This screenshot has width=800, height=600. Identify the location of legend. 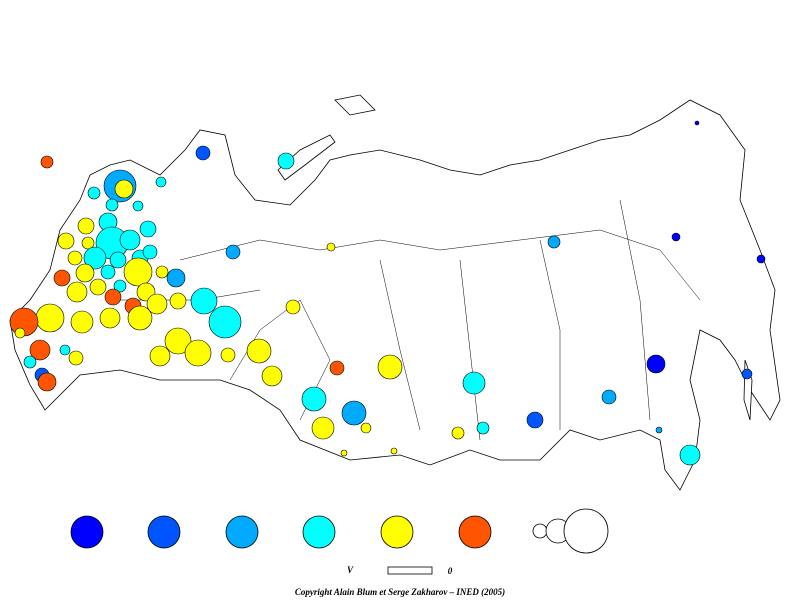
(339, 531).